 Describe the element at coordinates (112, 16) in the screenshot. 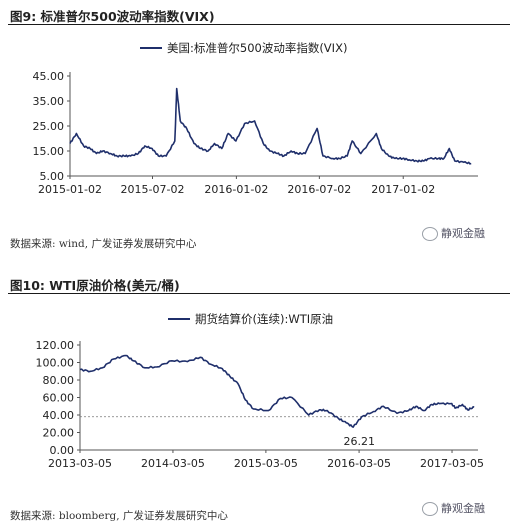

I see `figure1-title: 图9: 标准普尔500波动率指数(VIX)` at that location.